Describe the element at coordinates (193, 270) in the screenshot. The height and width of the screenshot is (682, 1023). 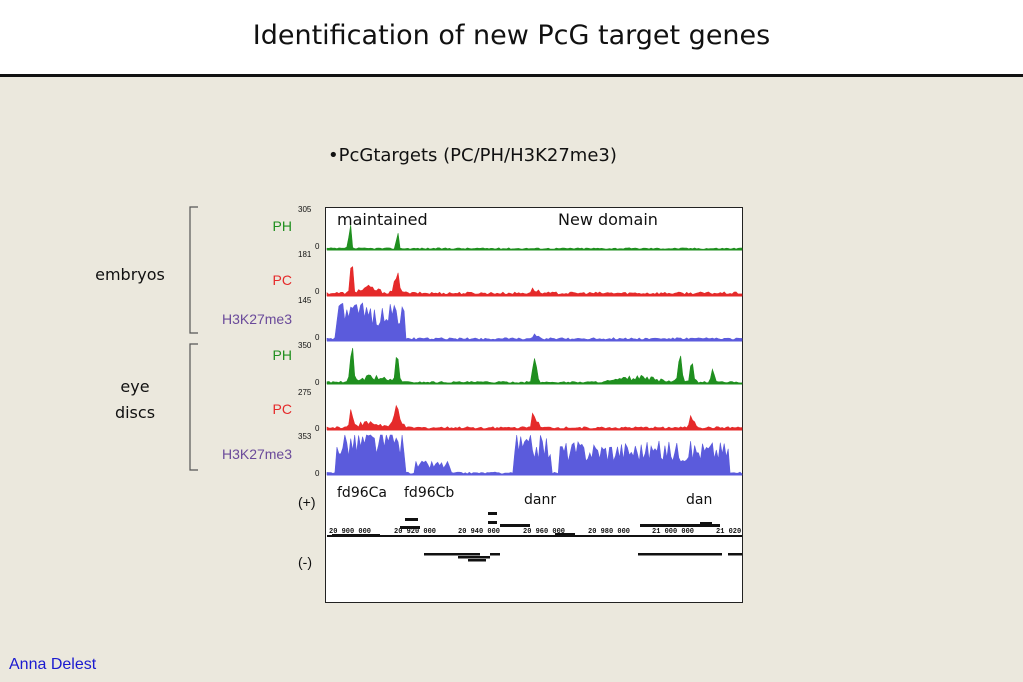
I see `embryos-bracket` at that location.